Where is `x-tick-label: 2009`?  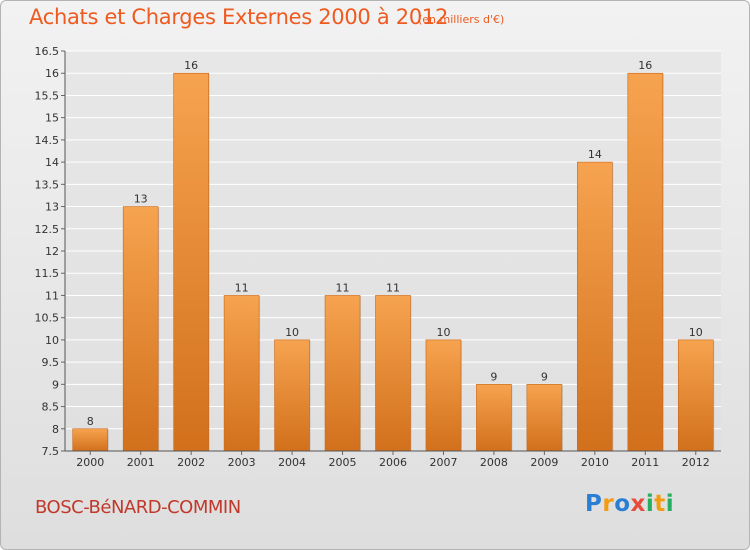 x-tick-label: 2009 is located at coordinates (544, 462).